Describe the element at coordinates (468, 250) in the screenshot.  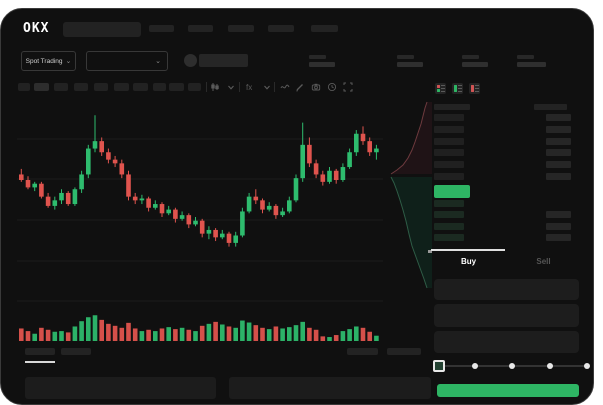
I see `buy-tab-underline` at that location.